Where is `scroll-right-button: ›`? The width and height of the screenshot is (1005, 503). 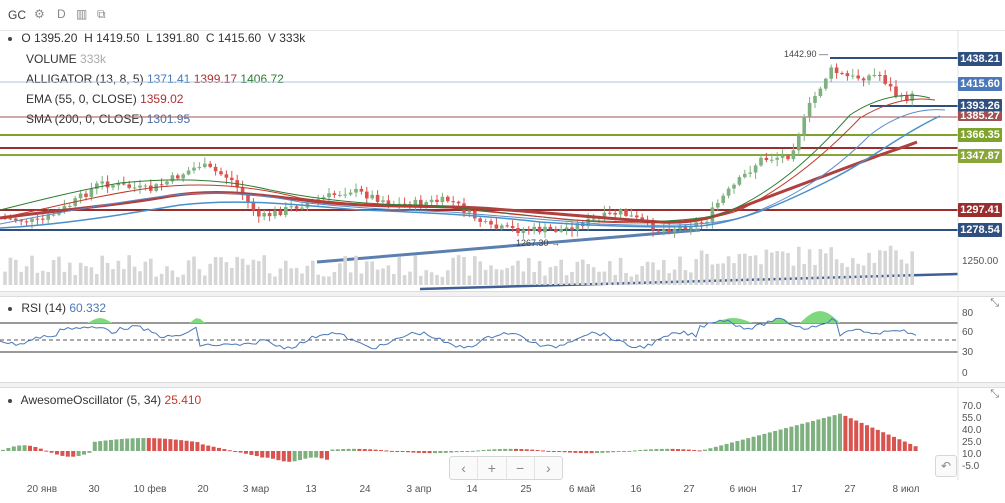 scroll-right-button: › is located at coordinates (548, 468).